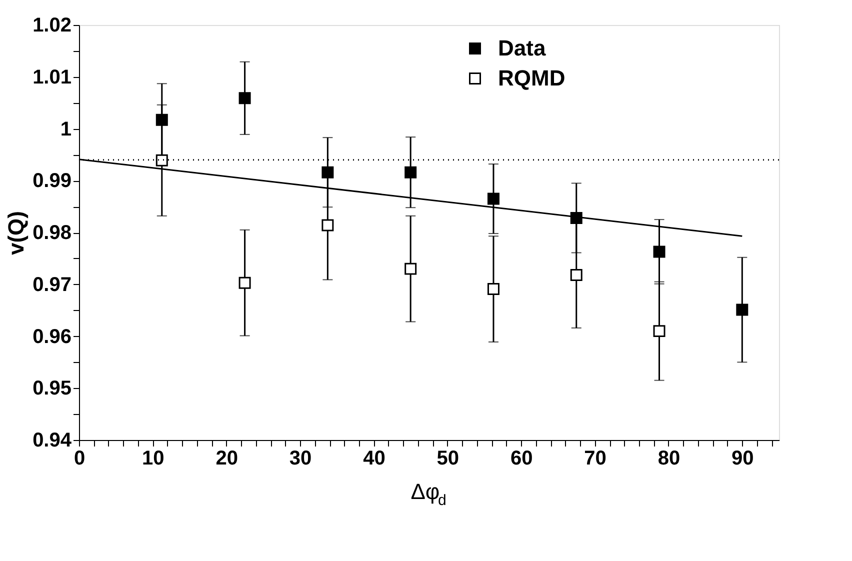 The image size is (852, 561). Describe the element at coordinates (80, 459) in the screenshot. I see `x-tick-label: 0` at that location.